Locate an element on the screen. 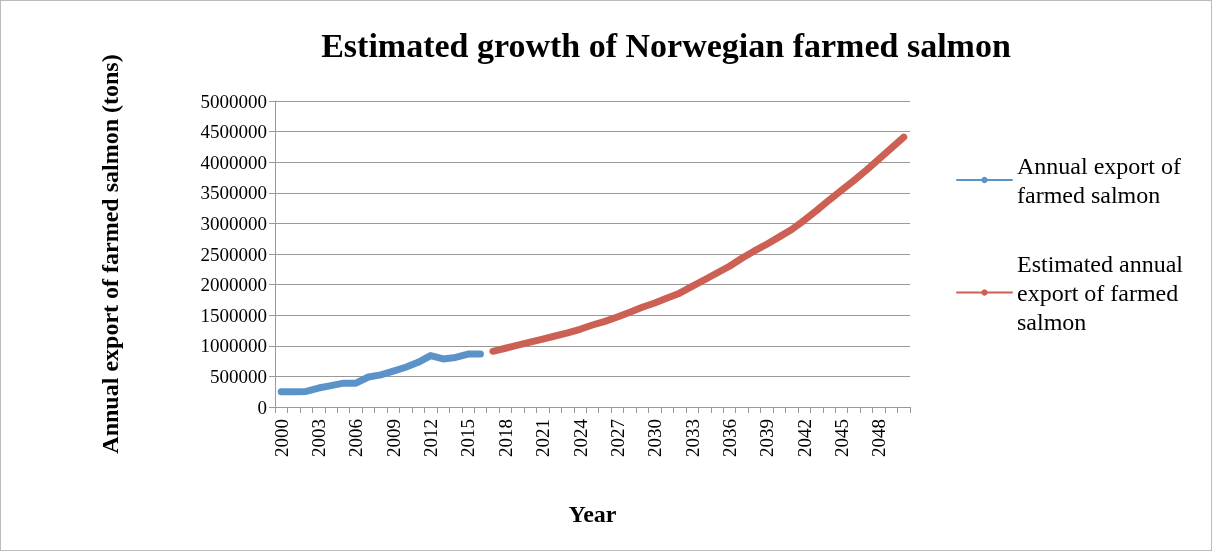 The image size is (1212, 551). x-tick-label: 2015 is located at coordinates (468, 438).